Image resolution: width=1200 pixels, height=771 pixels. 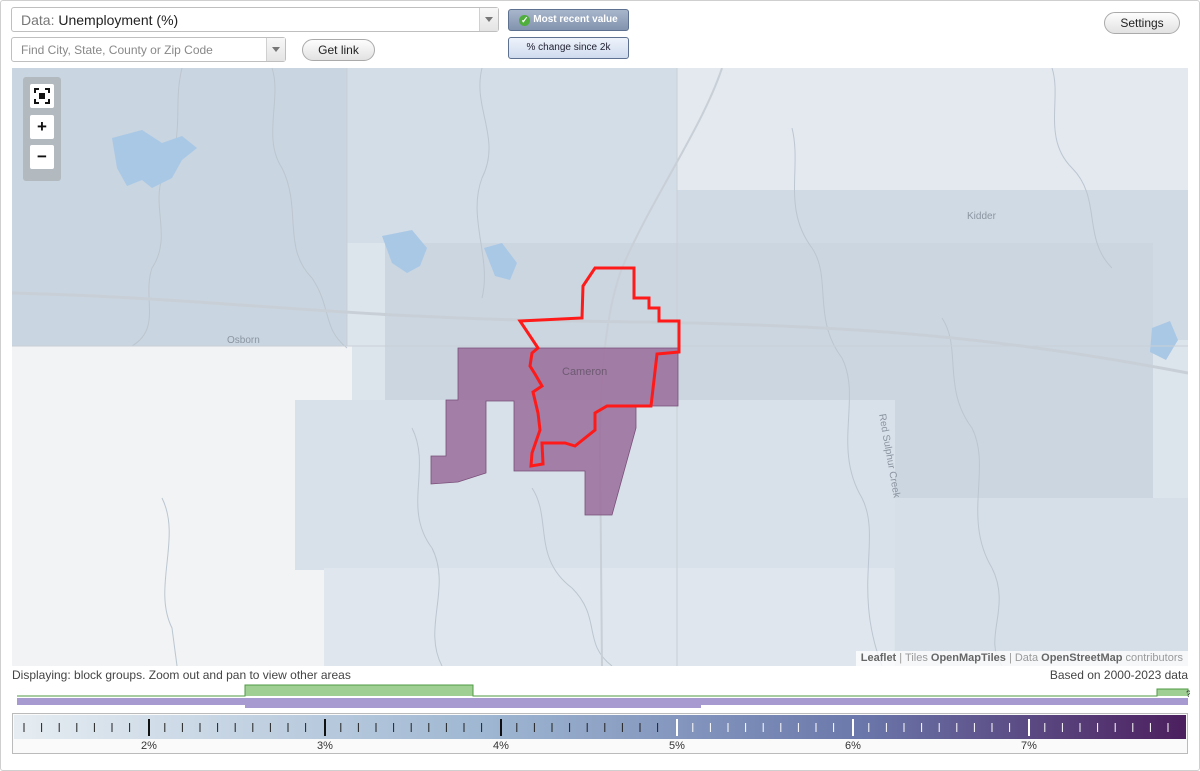 What do you see at coordinates (932, 129) in the screenshot?
I see `county-shade-ne` at bounding box center [932, 129].